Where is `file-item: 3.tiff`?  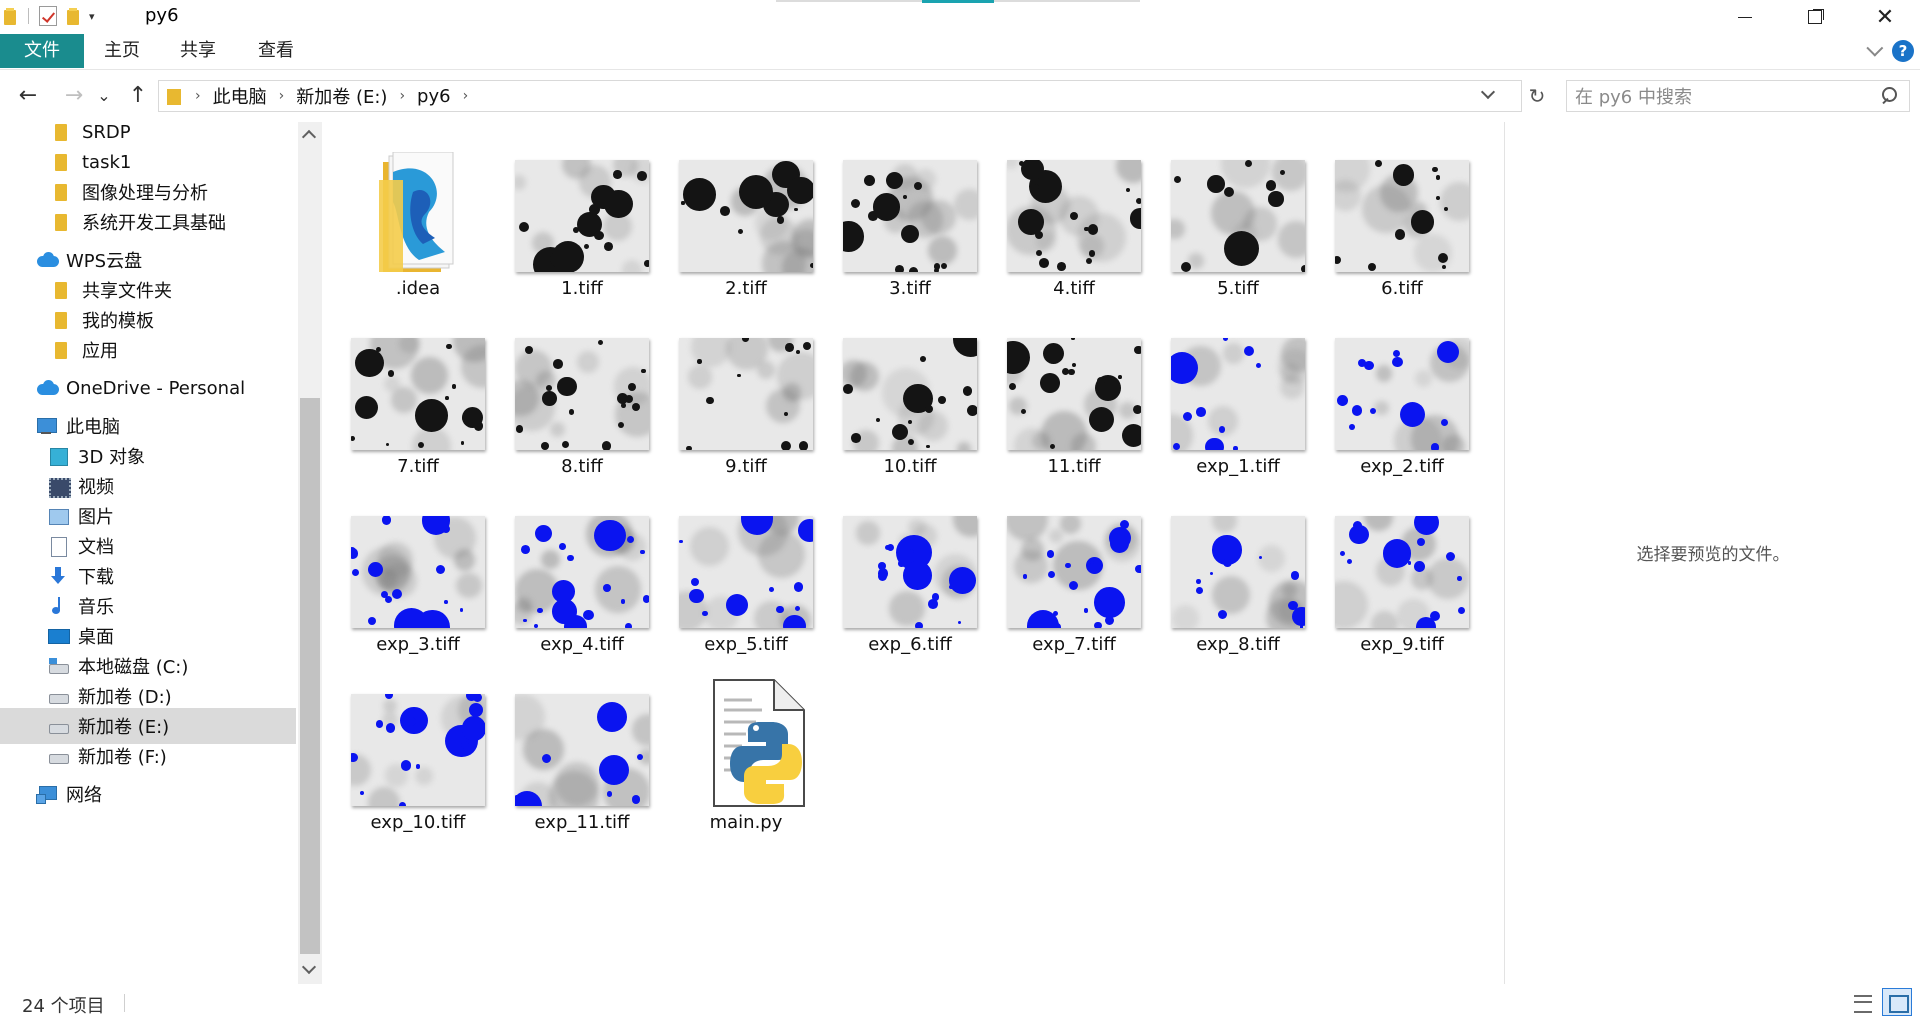 file-item: 3.tiff is located at coordinates (898, 207).